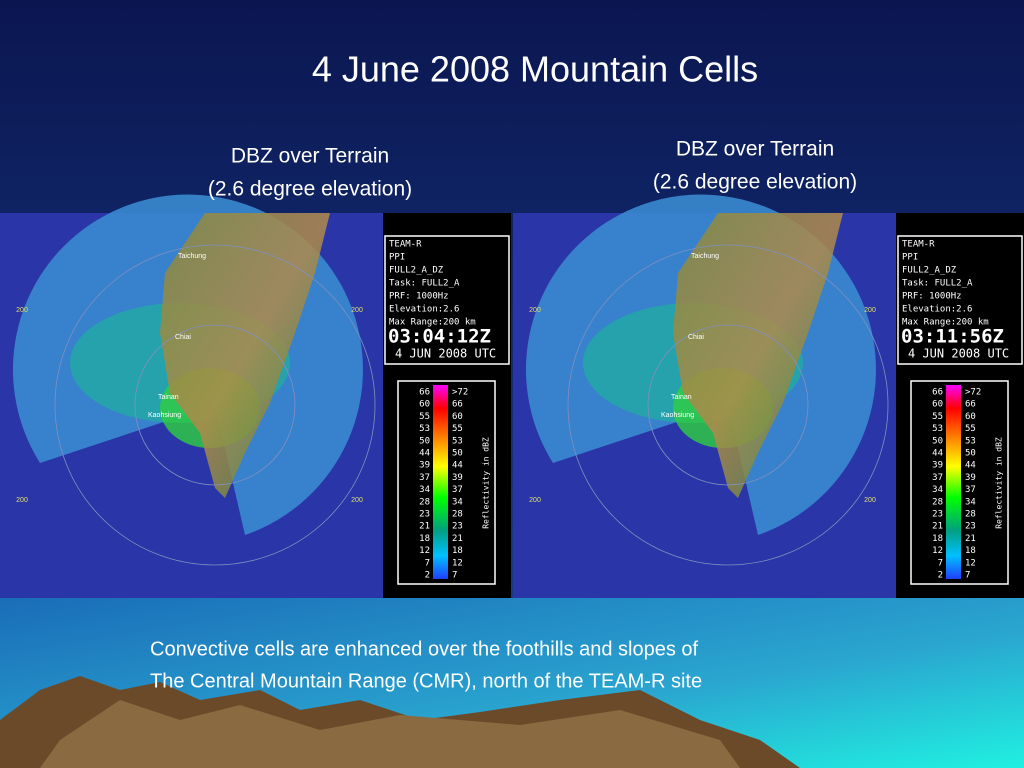 The image size is (1024, 768). What do you see at coordinates (439, 337) in the screenshot?
I see `scan-time: 03:04:12Z` at bounding box center [439, 337].